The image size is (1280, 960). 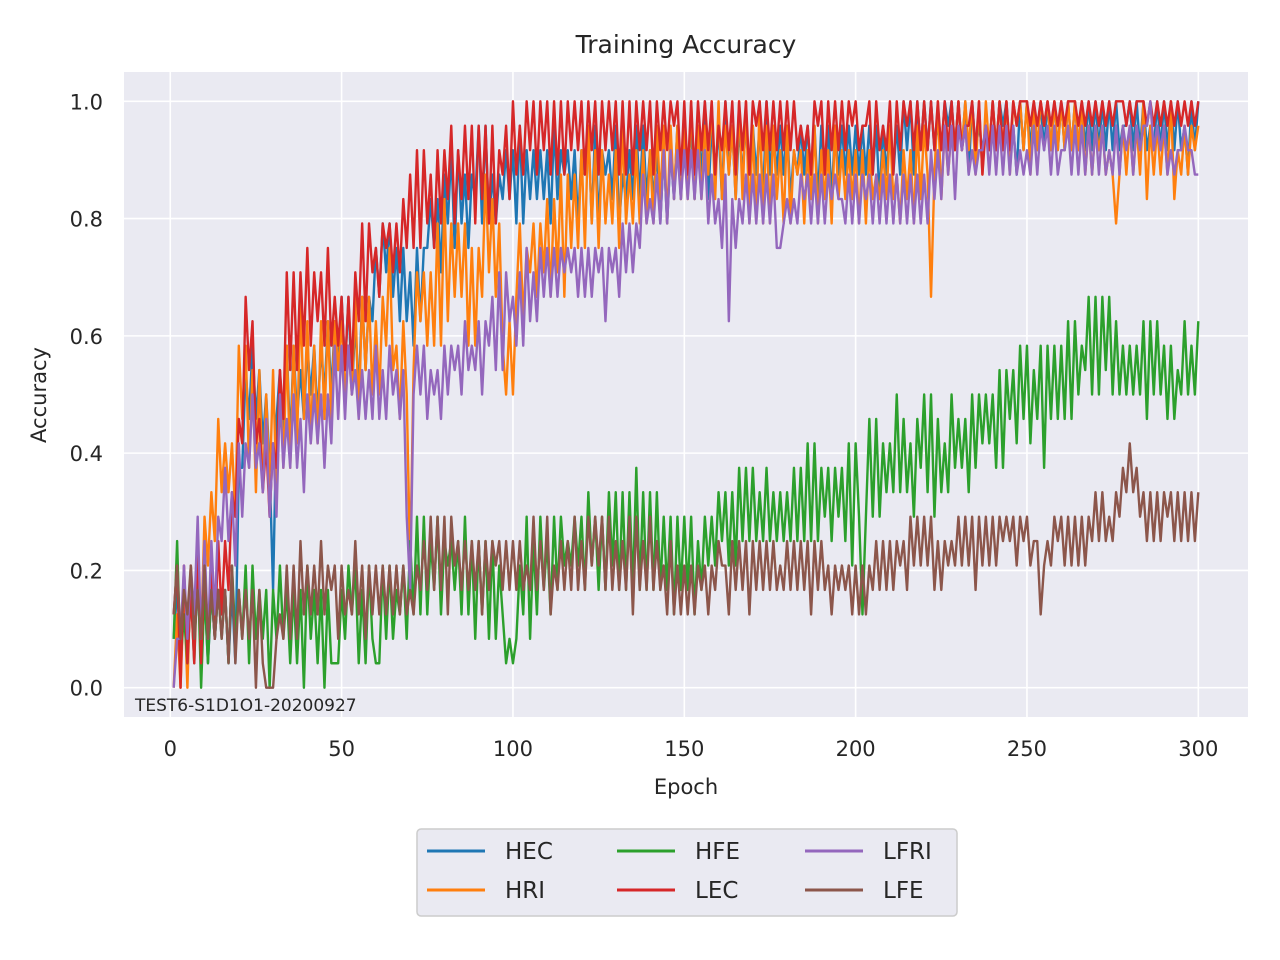 I want to click on run-id-annotation: TEST6-S1D1O1-20200927, so click(x=245, y=706).